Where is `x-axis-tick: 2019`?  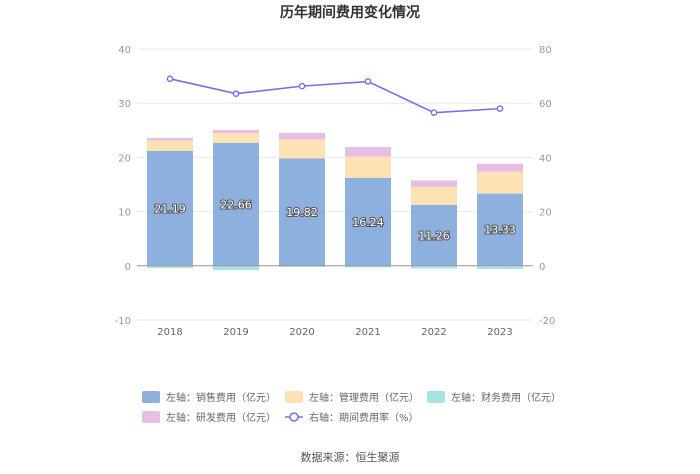
x-axis-tick: 2019 is located at coordinates (235, 332).